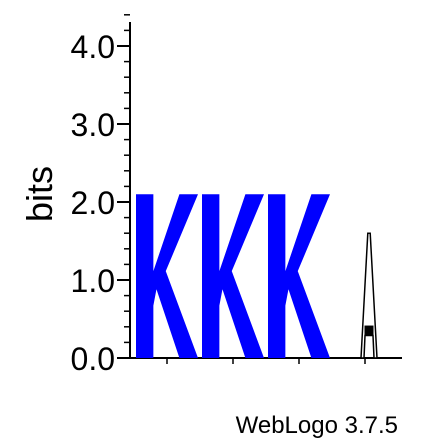 This screenshot has width=424, height=444. Describe the element at coordinates (93, 47) in the screenshot. I see `y-tick-label: 4.0` at that location.